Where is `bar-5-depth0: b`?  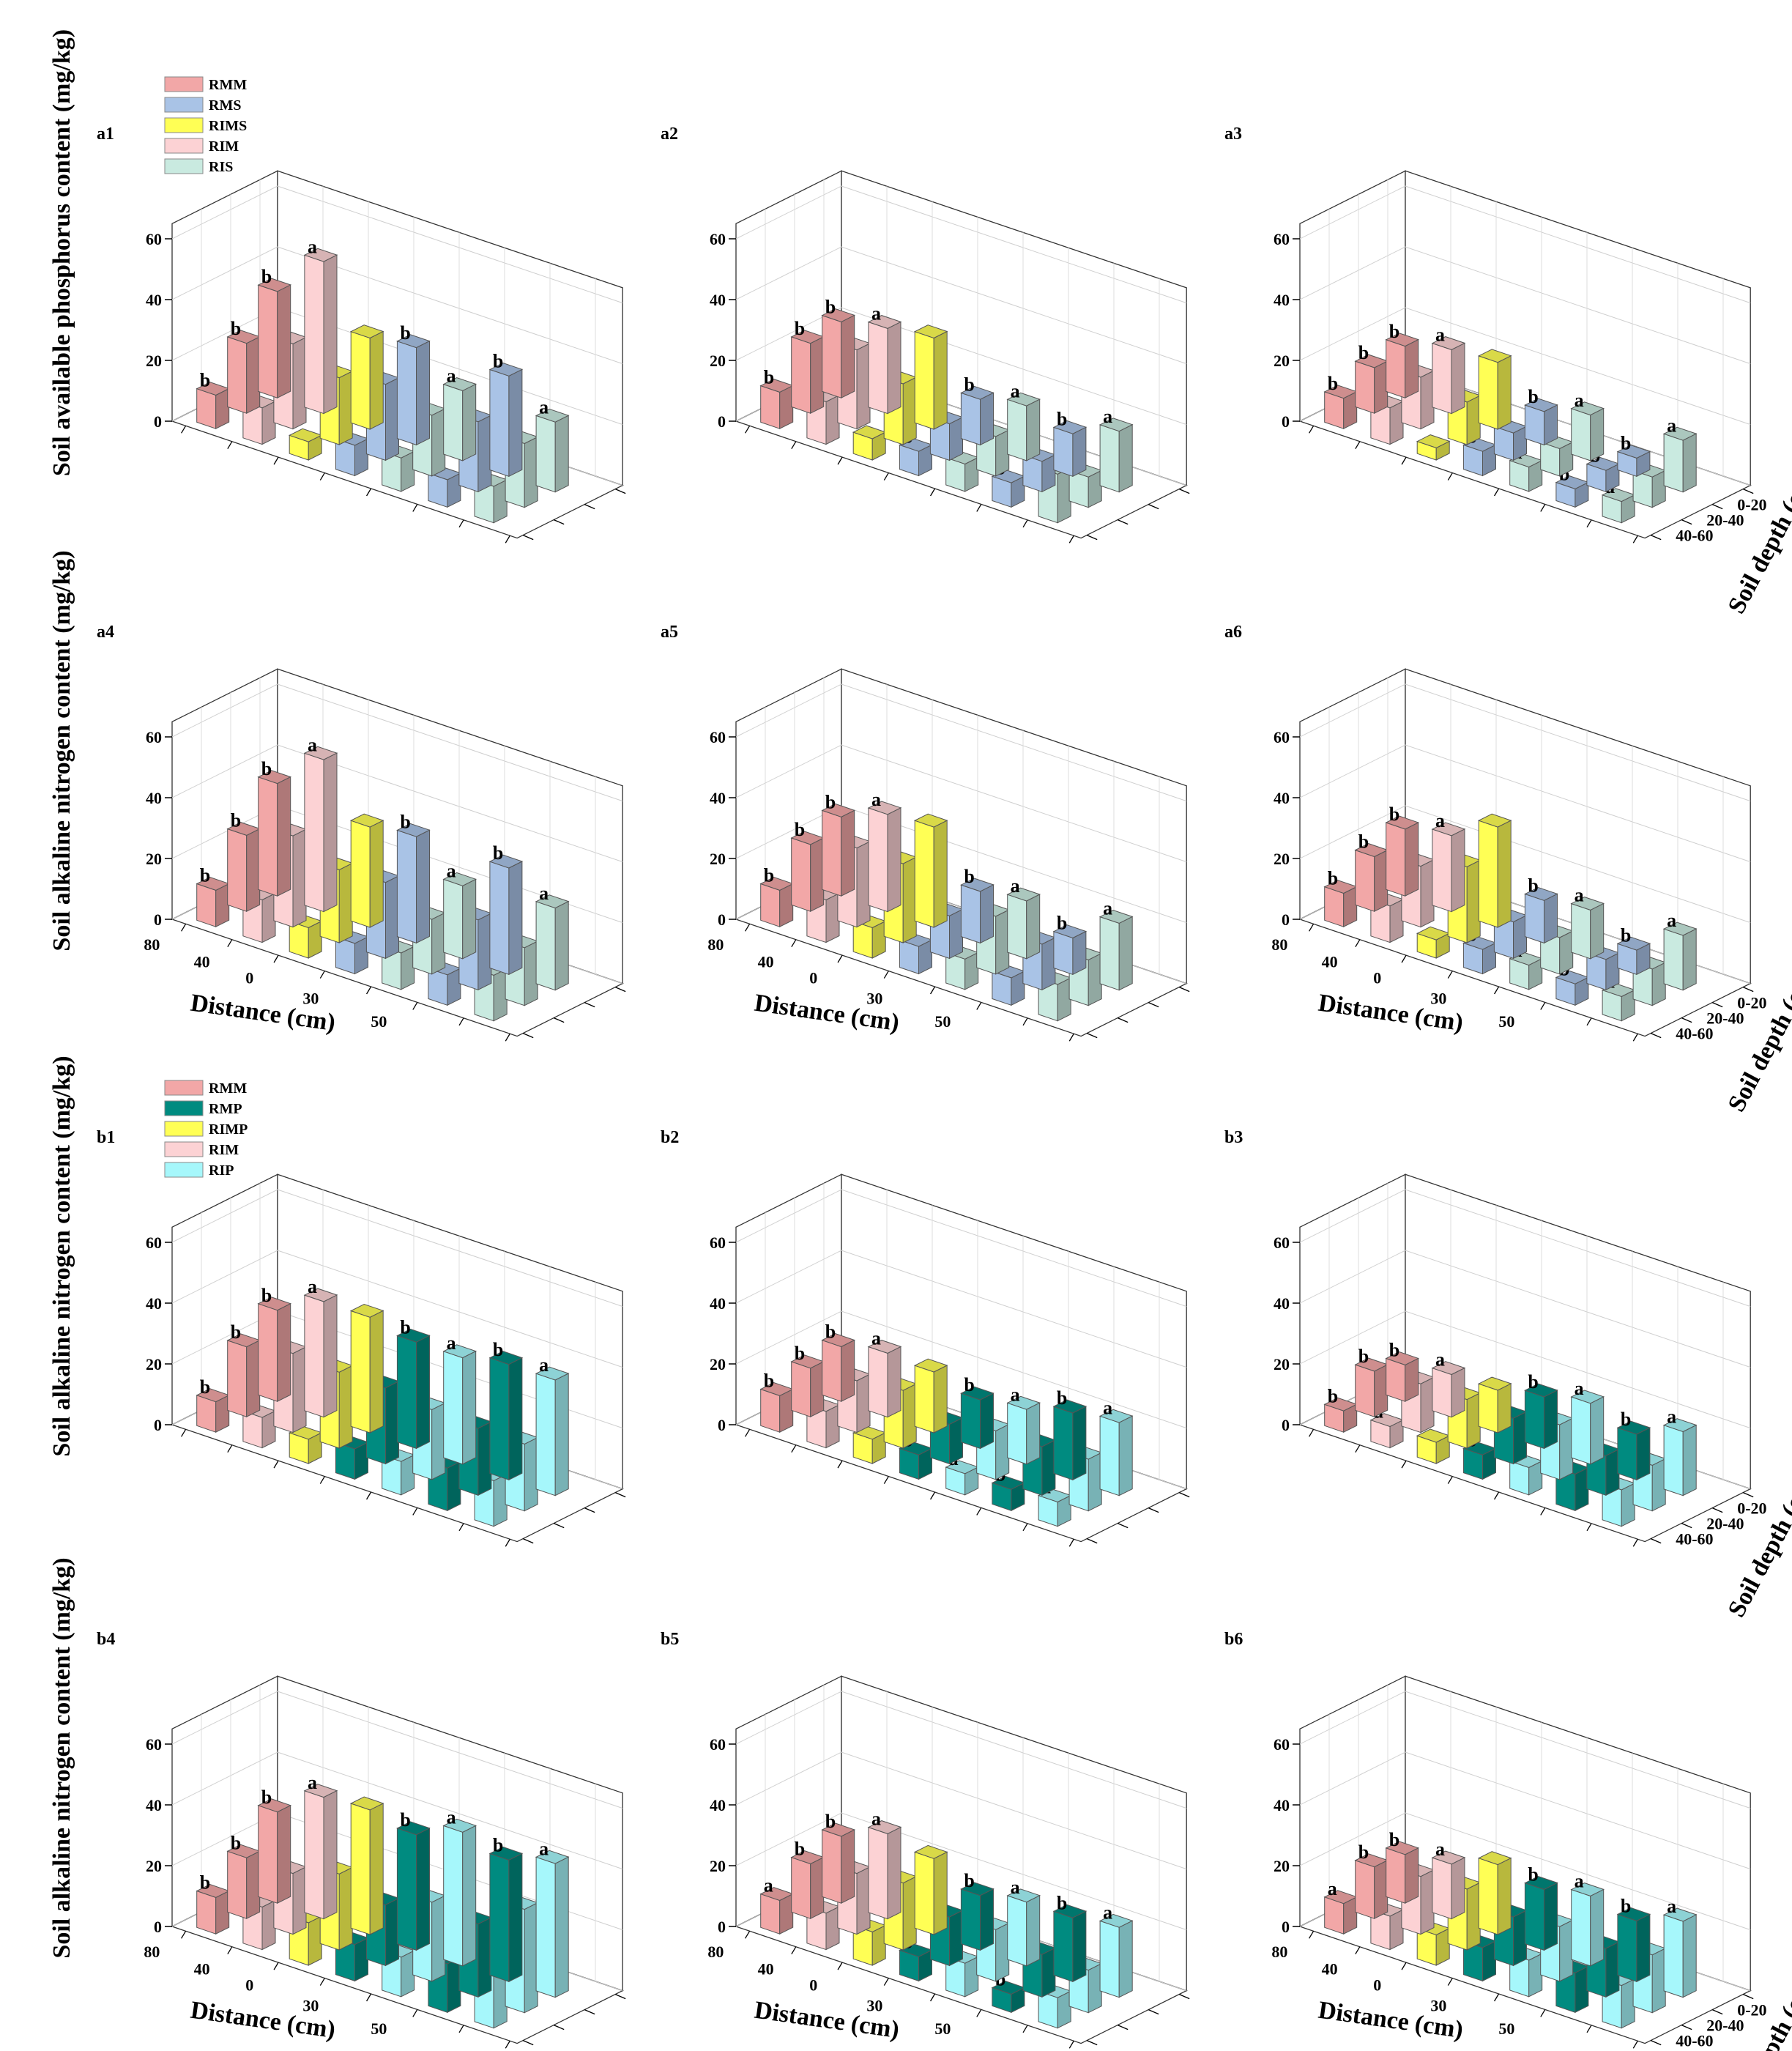
bar-5-depth0: b is located at coordinates (1633, 1445).